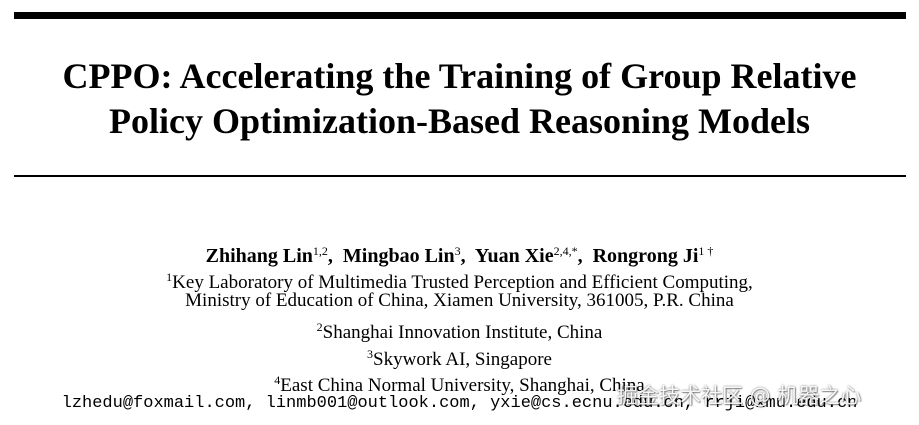  What do you see at coordinates (462, 359) in the screenshot?
I see `affiliation-text: Skywork AI, Singapore` at bounding box center [462, 359].